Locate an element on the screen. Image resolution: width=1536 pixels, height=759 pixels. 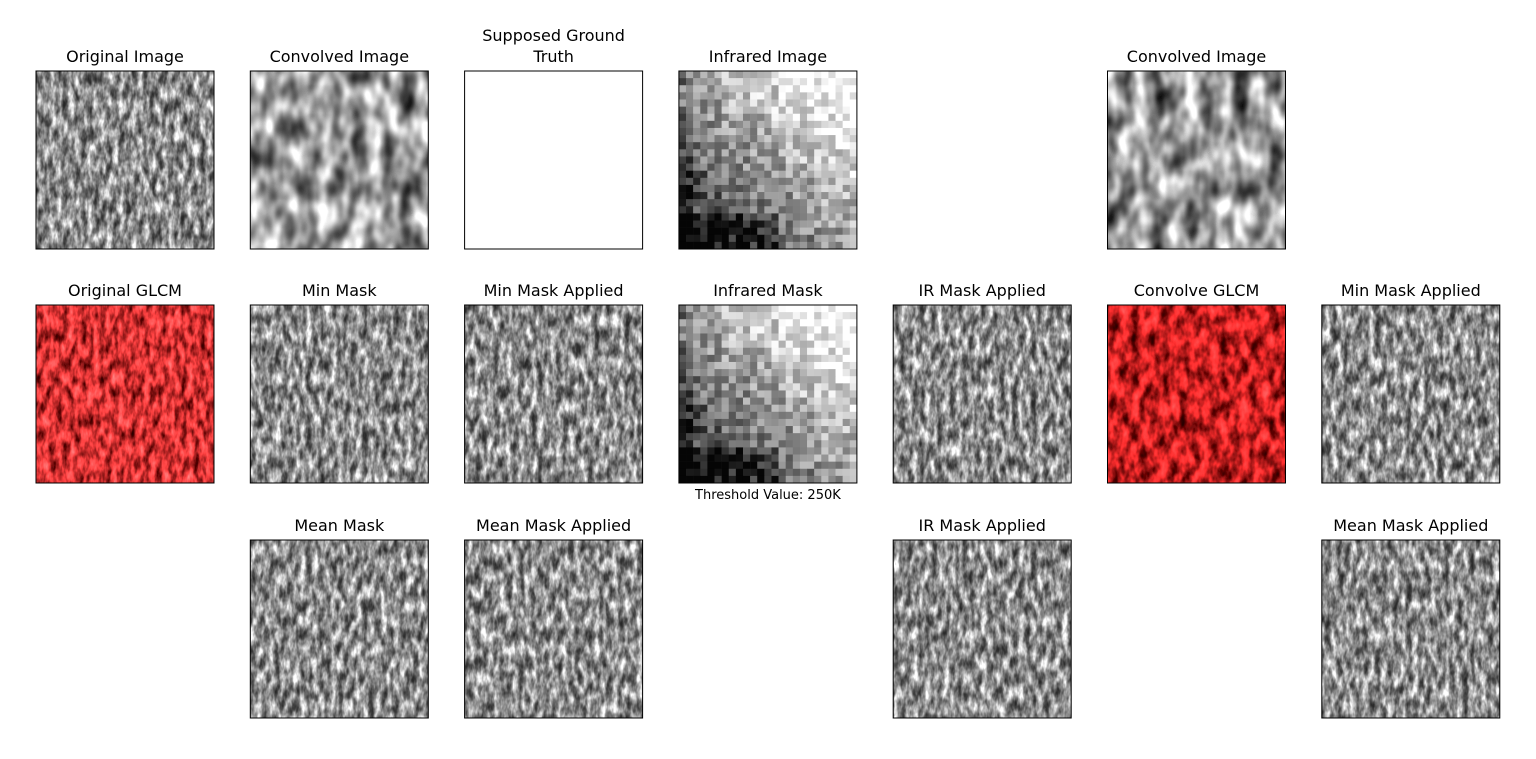
panel-title: Min Mask is located at coordinates (339, 290).